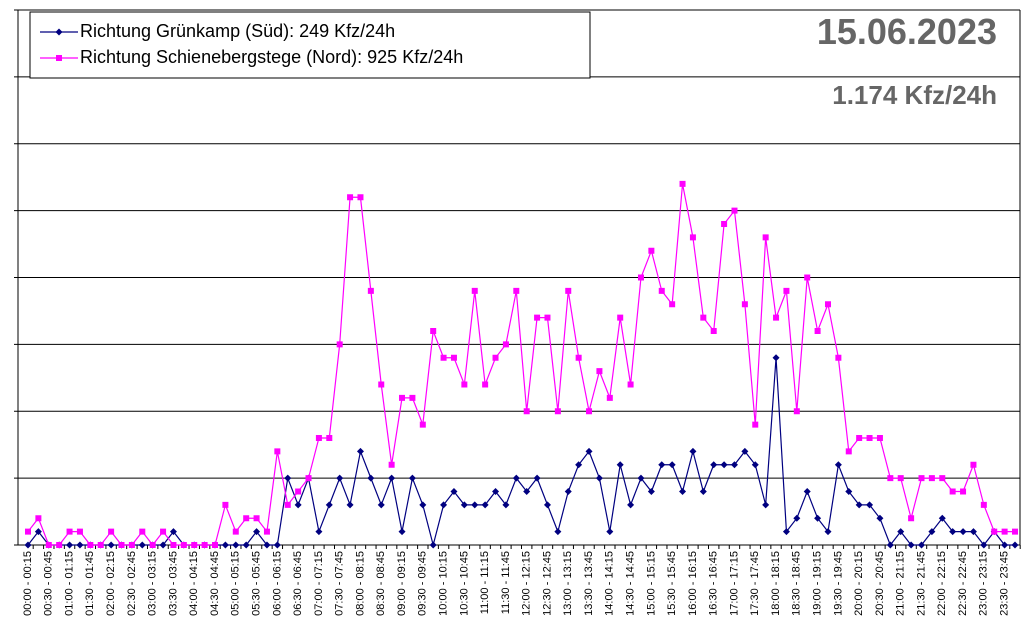  What do you see at coordinates (776, 583) in the screenshot?
I see `x-tick-label: 18:00 - 18:15` at bounding box center [776, 583].